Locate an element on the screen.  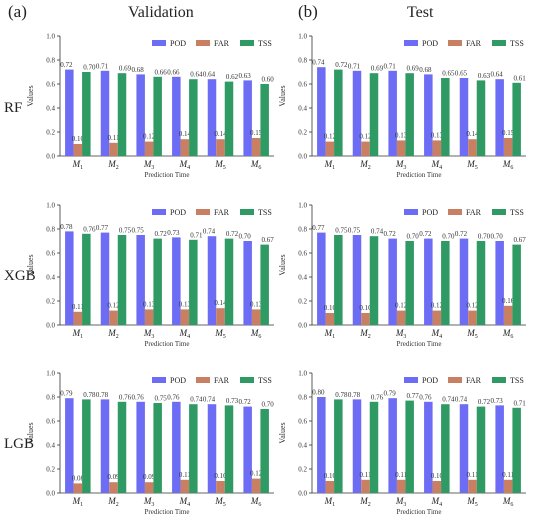
p3-y-axis-label: Values is located at coordinates (282, 264).